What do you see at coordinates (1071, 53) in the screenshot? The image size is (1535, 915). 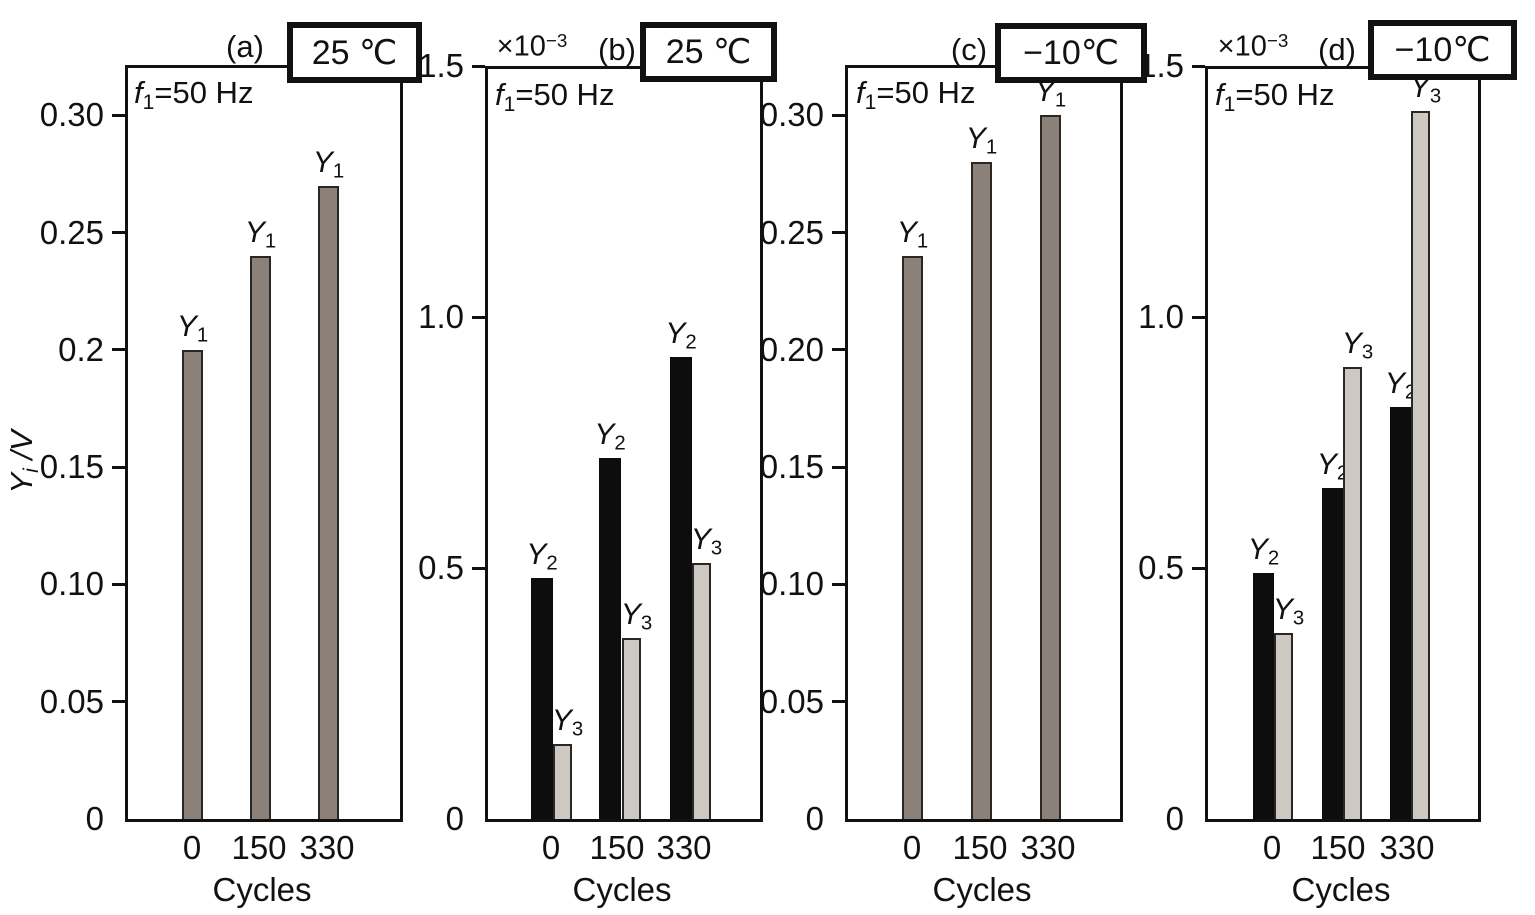 I see `temperature-legend-c: −10℃` at bounding box center [1071, 53].